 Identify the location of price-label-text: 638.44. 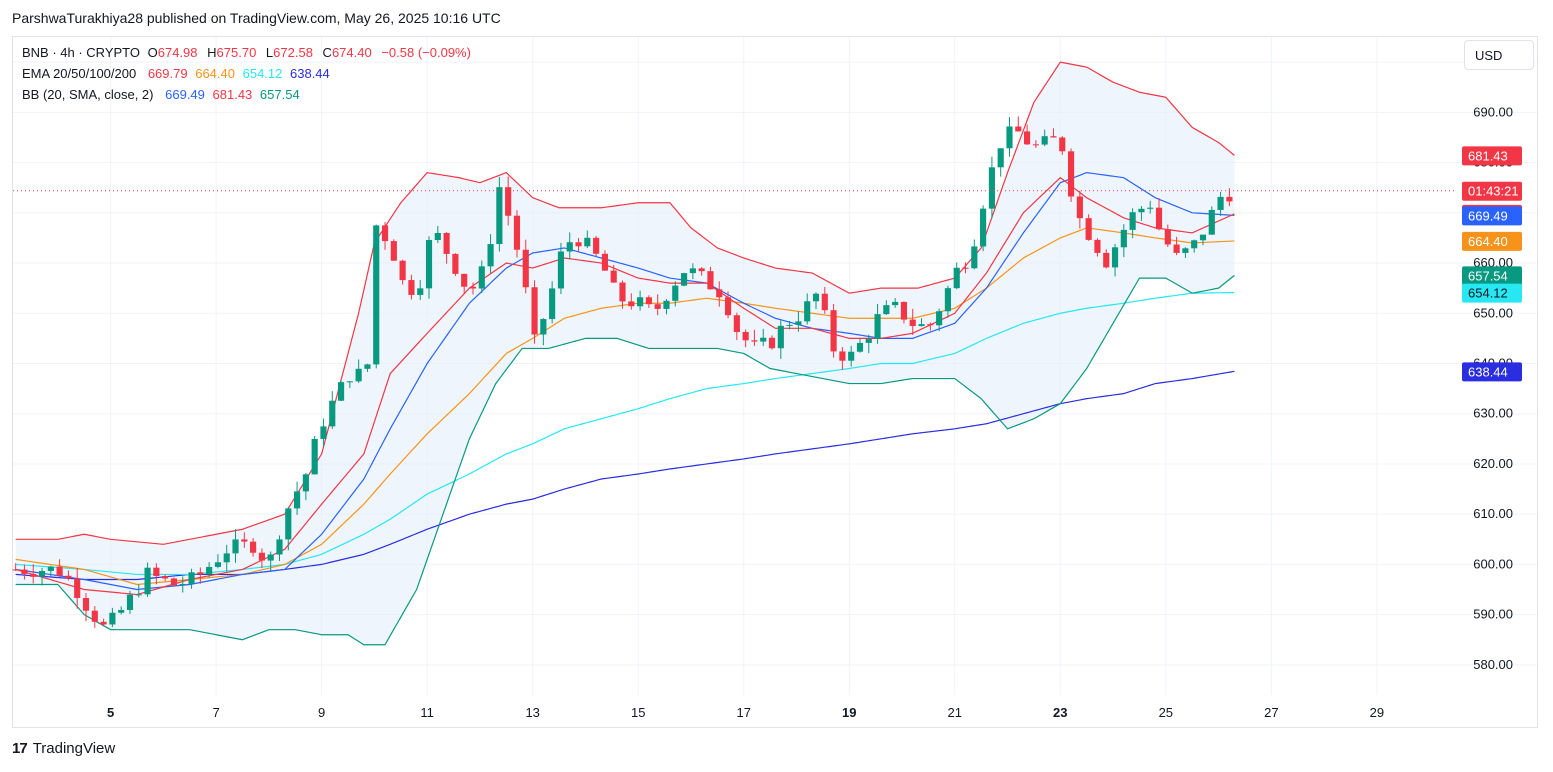
(1488, 371).